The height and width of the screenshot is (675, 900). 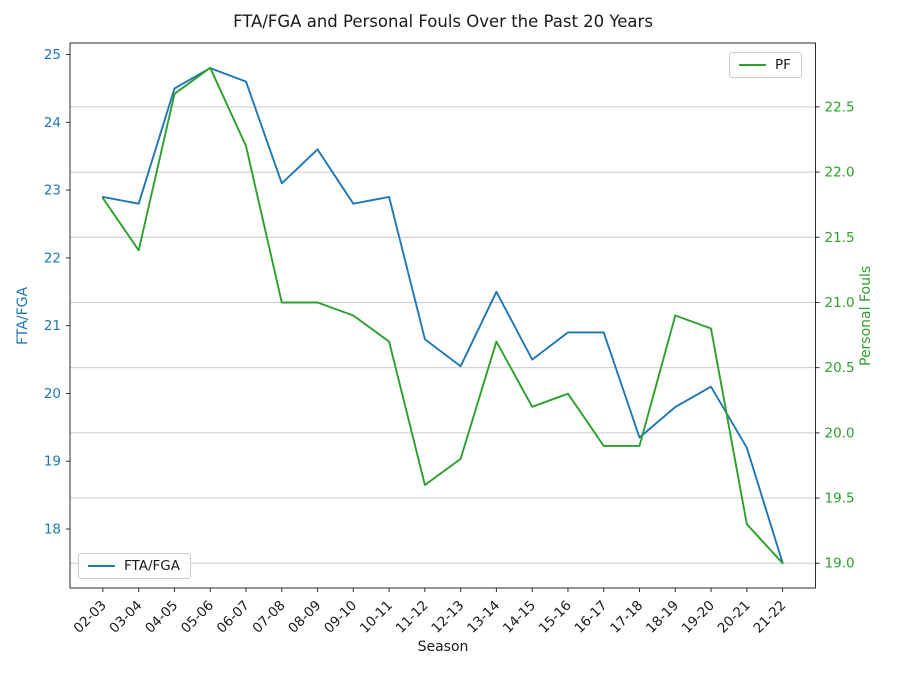 I want to click on legend-fta-fga-label: FTA/FGA, so click(x=152, y=566).